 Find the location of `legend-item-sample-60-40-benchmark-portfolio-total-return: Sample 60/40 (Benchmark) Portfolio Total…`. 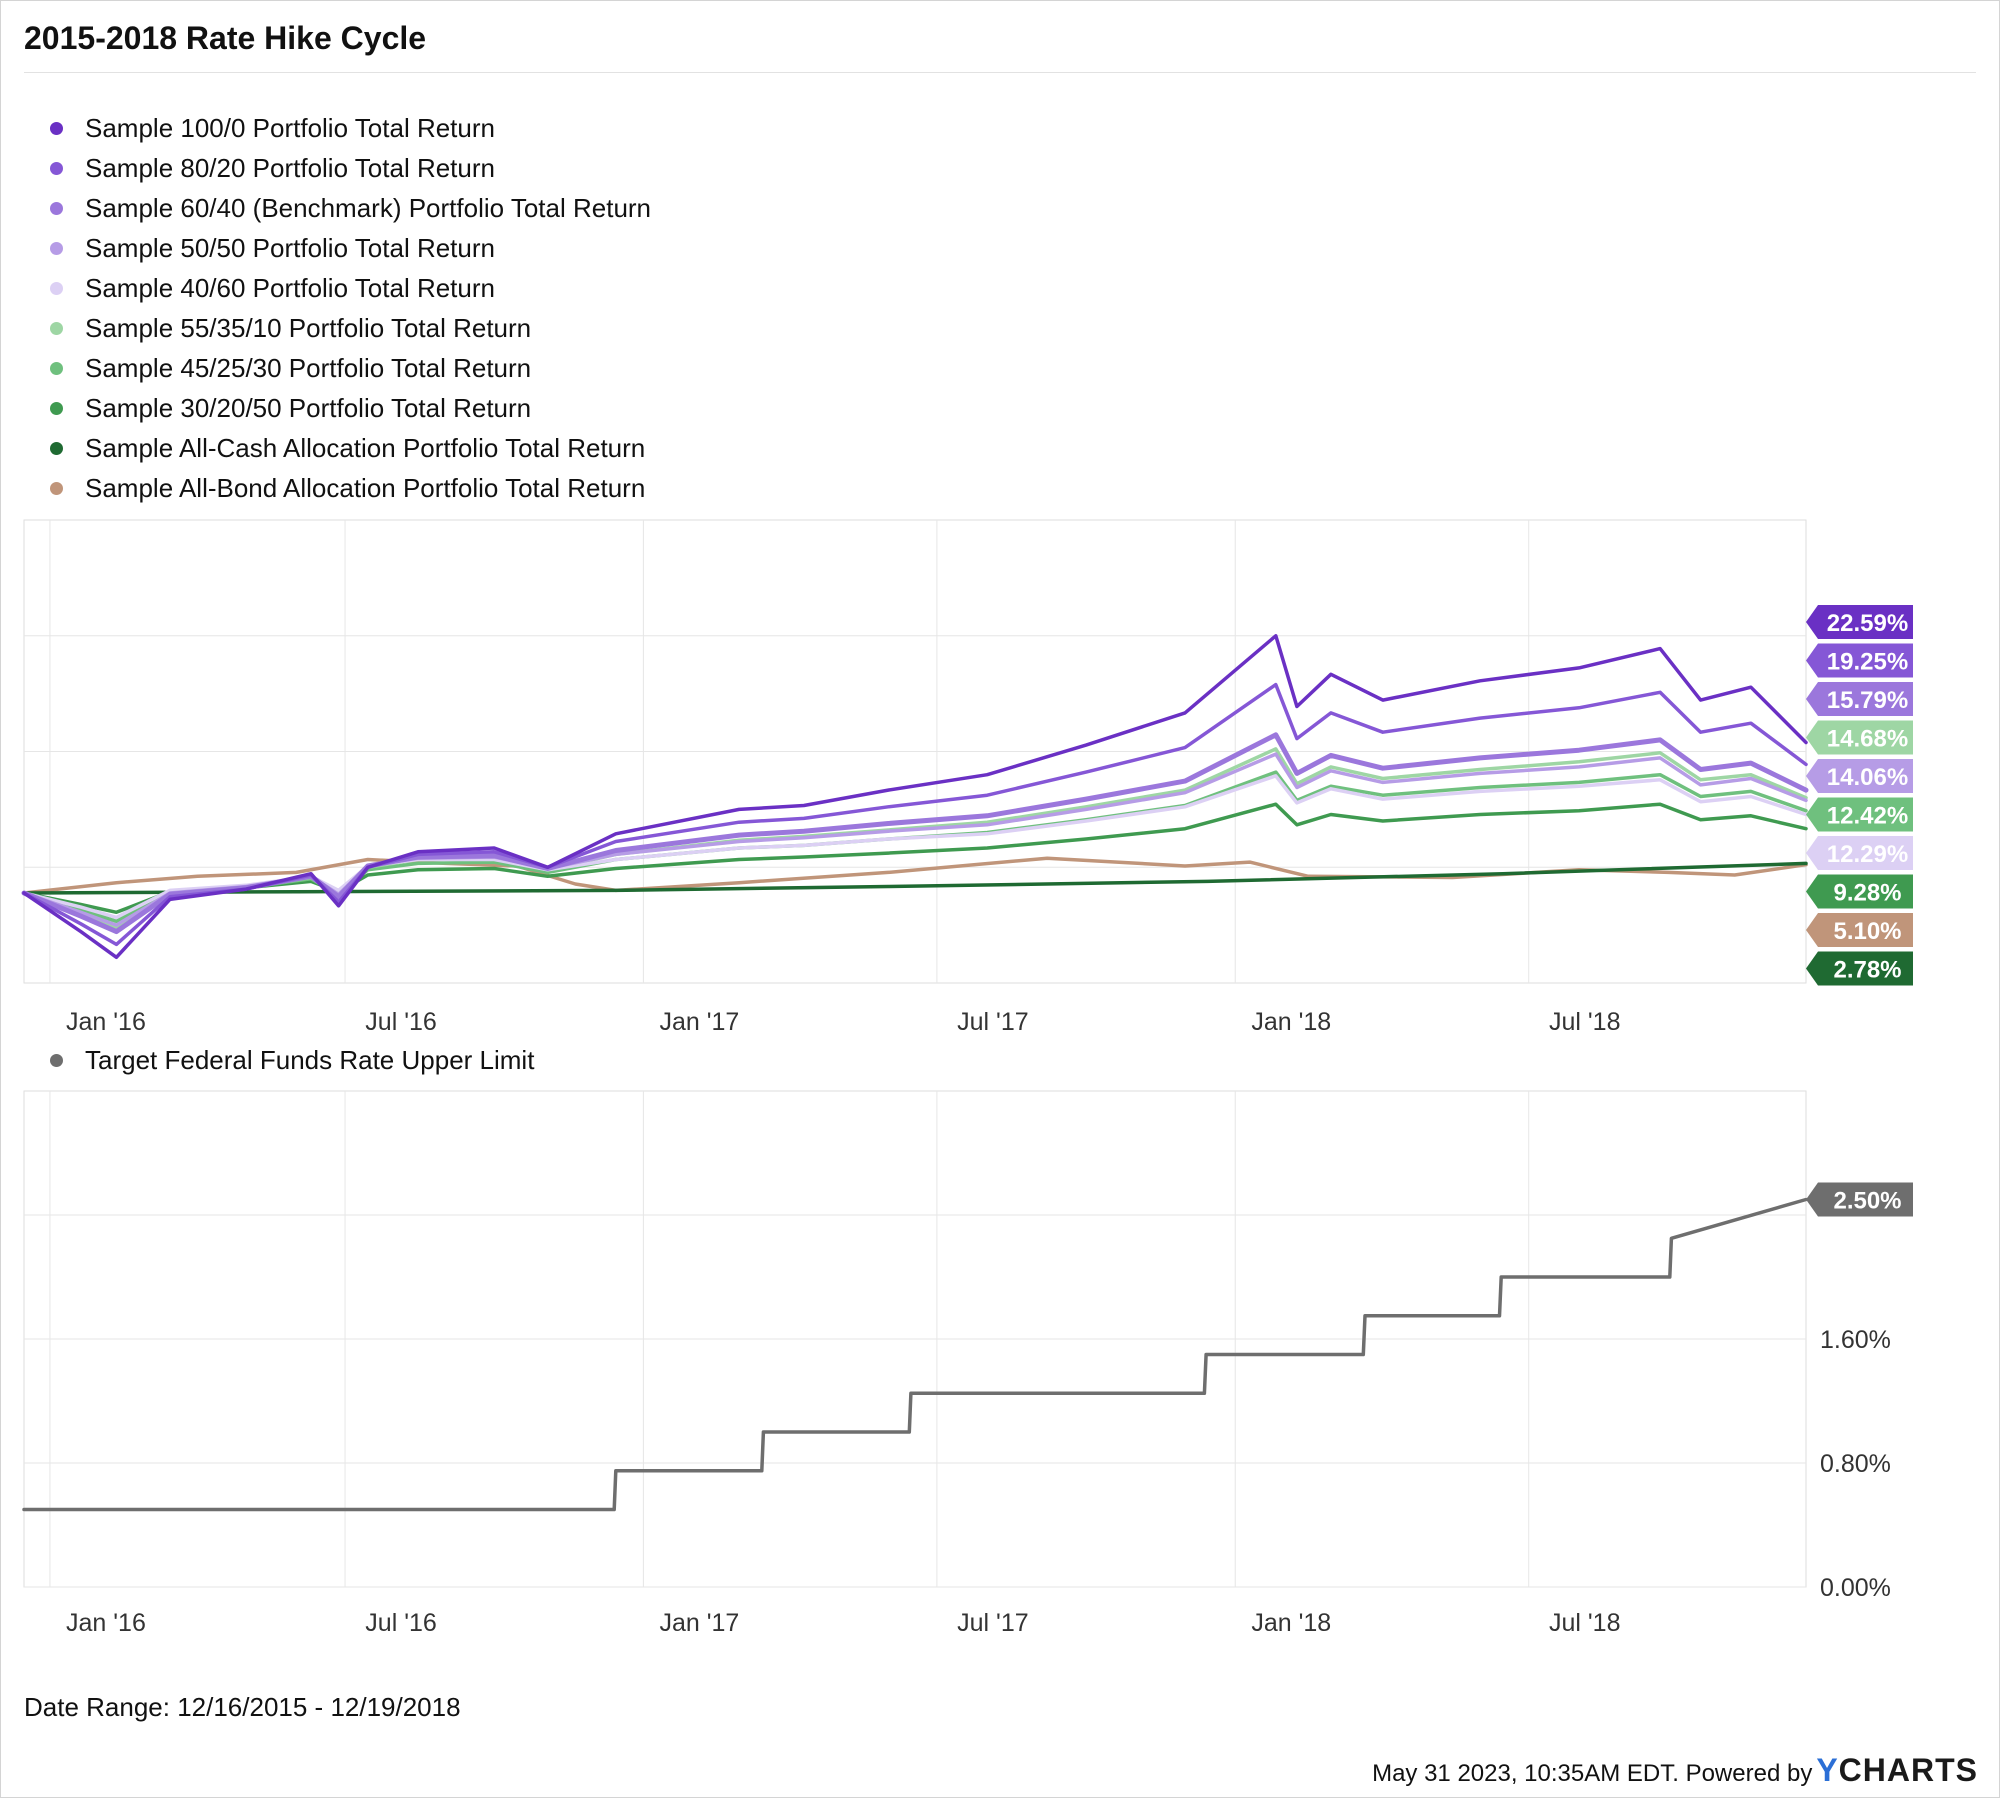

legend-item-sample-60-40-benchmark-portfolio-total-return: Sample 60/40 (Benchmark) Portfolio Total… is located at coordinates (350, 208).